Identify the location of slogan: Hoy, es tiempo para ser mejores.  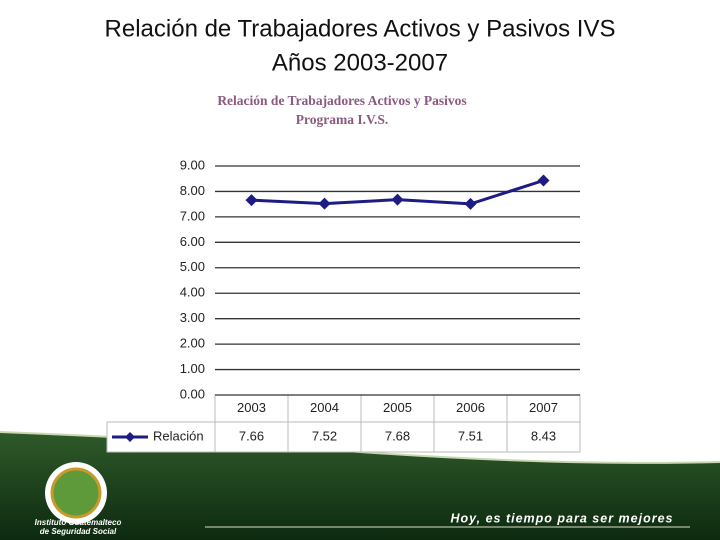
(562, 518).